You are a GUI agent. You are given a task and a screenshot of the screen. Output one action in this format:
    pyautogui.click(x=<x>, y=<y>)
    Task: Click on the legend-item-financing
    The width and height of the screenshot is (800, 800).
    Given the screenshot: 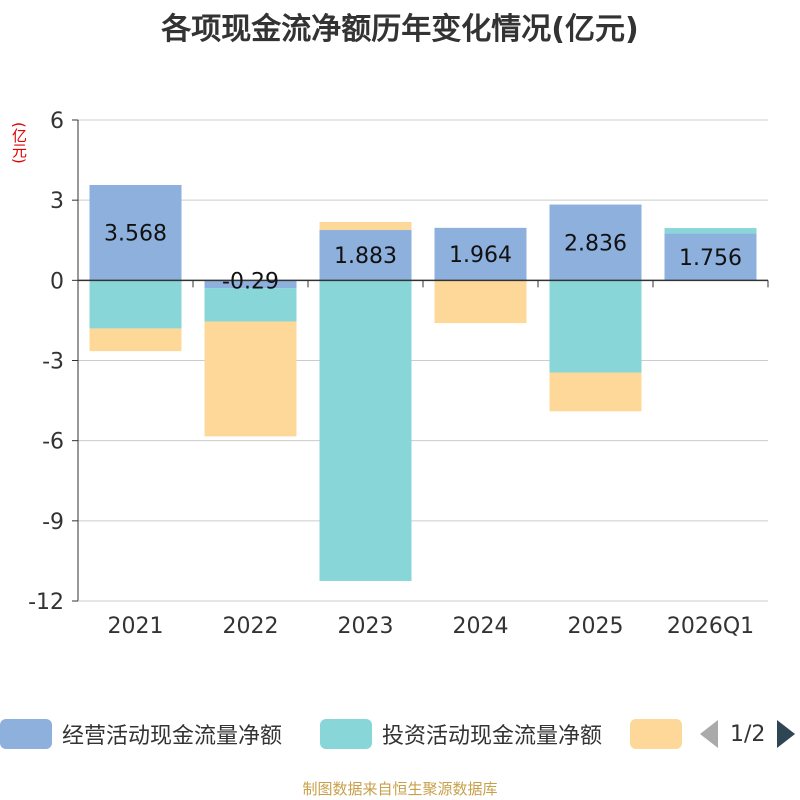 What is the action you would take?
    pyautogui.click(x=661, y=734)
    